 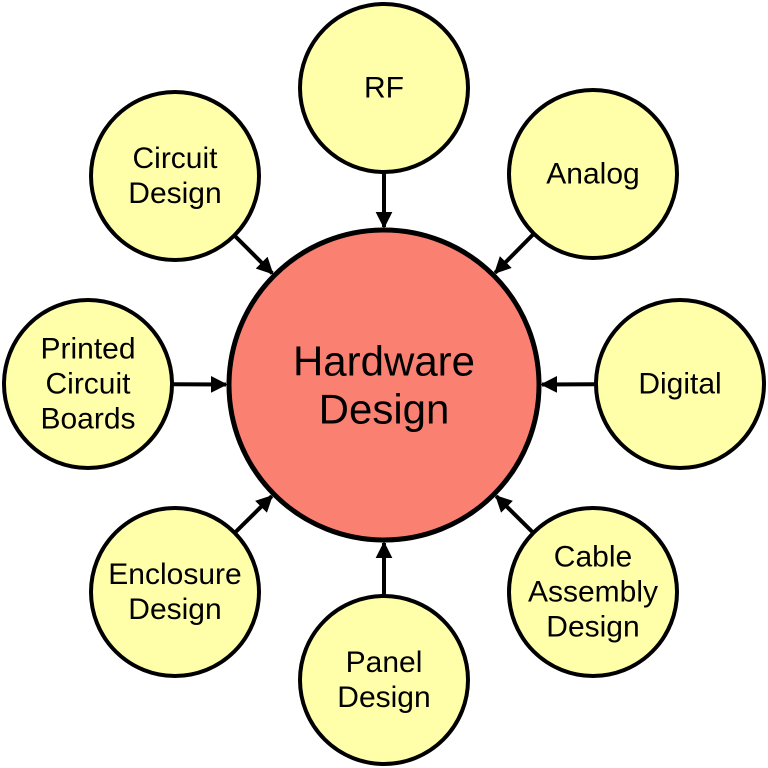 I want to click on node-digital: Digital, so click(x=680, y=384).